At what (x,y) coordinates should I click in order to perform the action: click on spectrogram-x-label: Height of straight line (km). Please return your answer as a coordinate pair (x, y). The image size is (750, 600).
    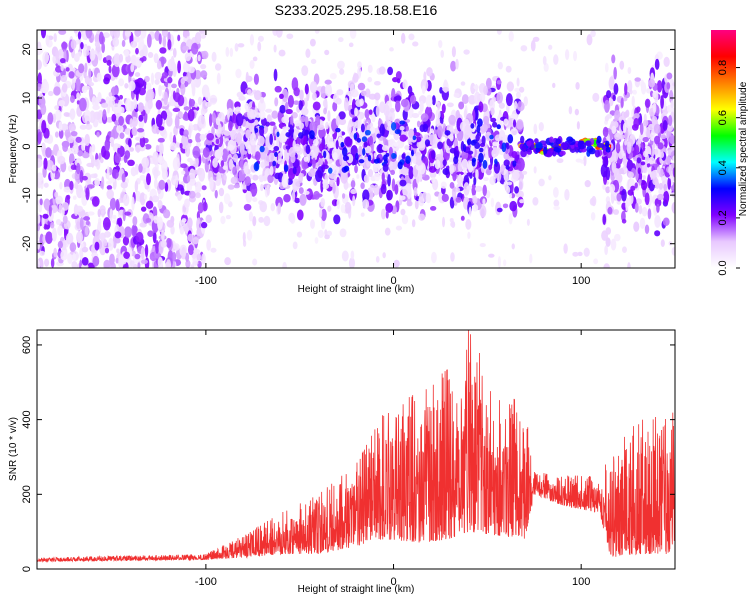
    Looking at the image, I should click on (356, 289).